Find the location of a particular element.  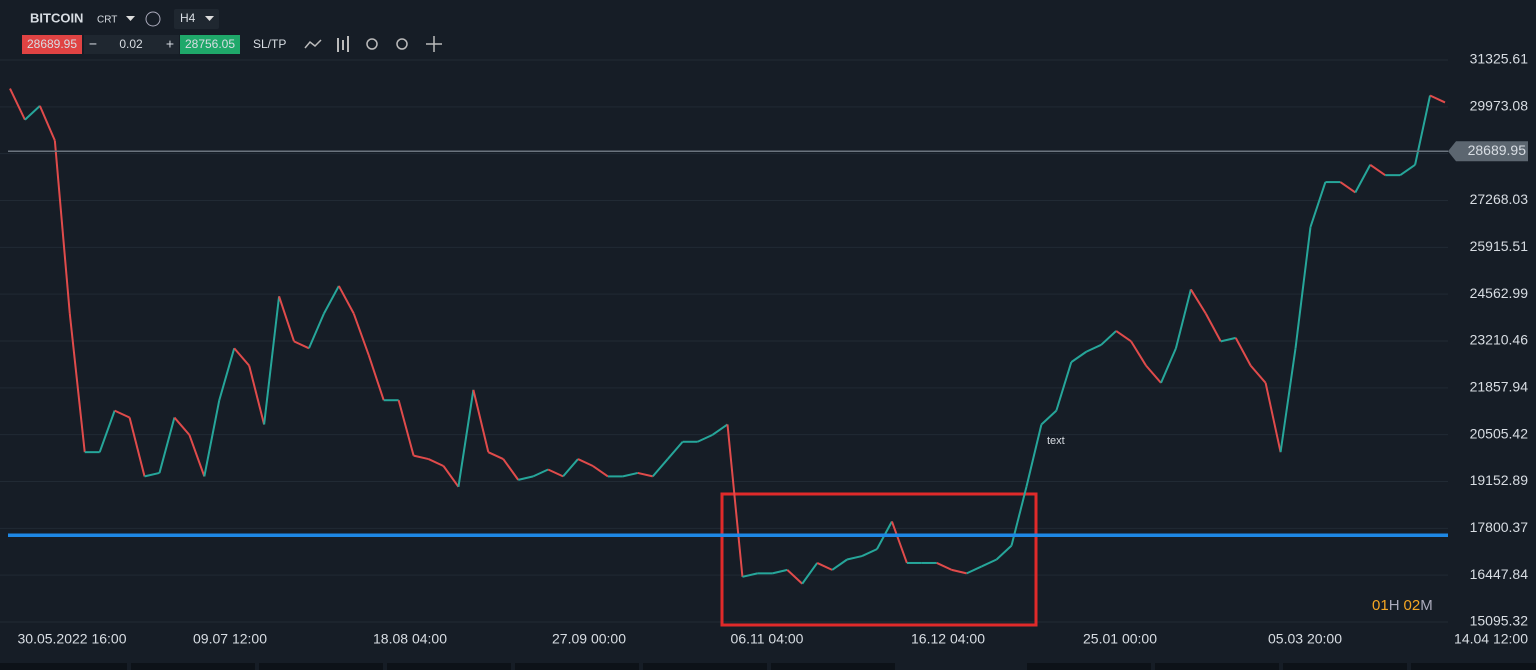

x-tick-label: 05.03 20:00 is located at coordinates (1305, 639).